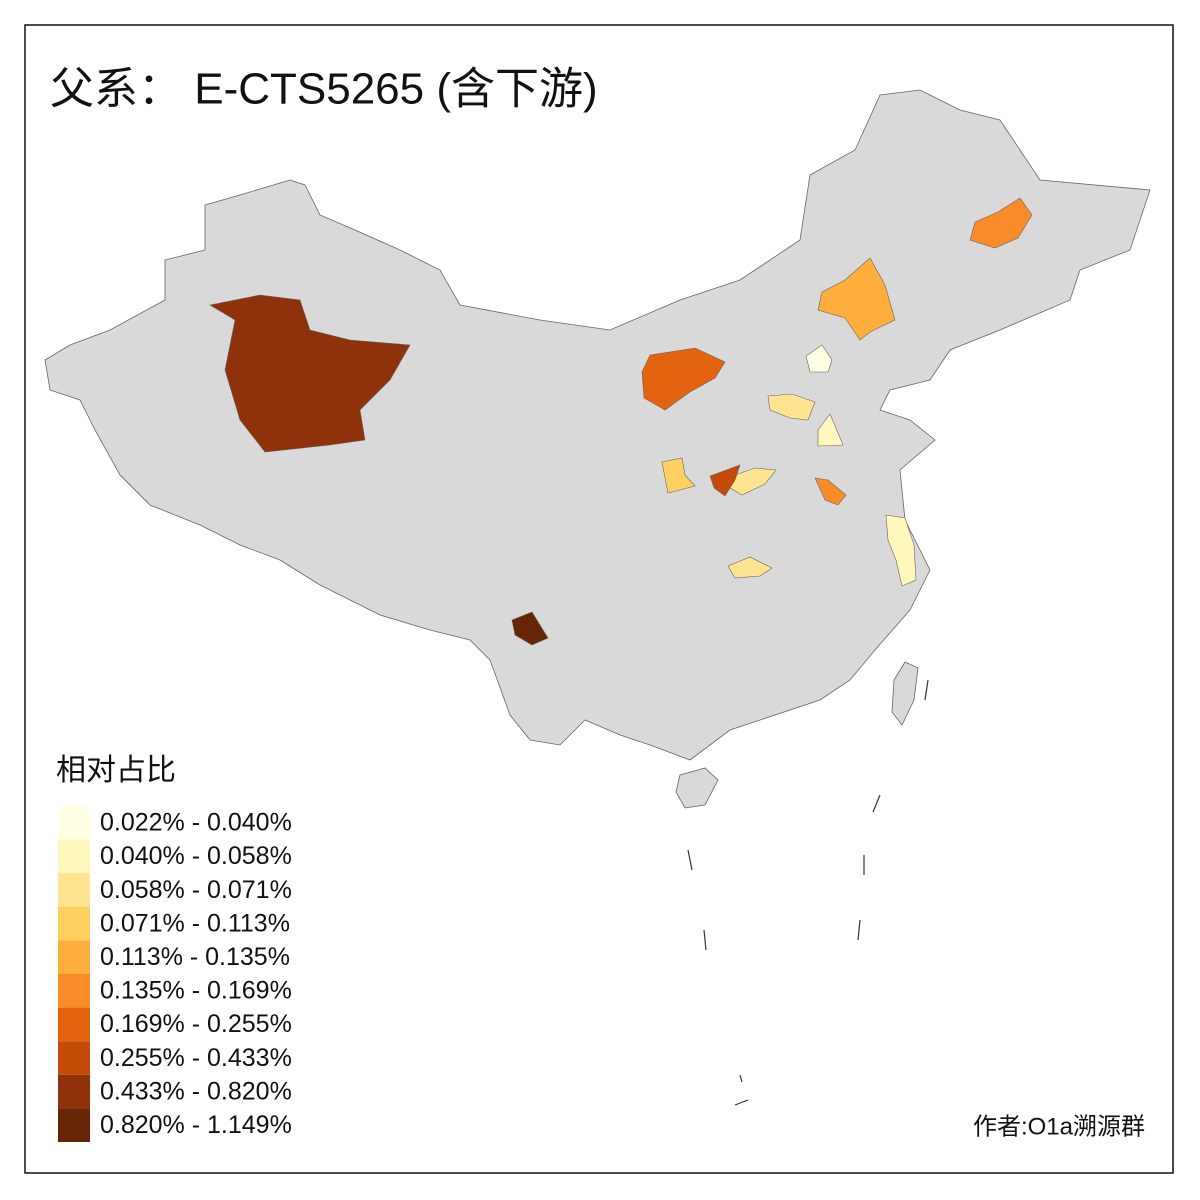 The width and height of the screenshot is (1200, 1200). I want to click on legend-label: 0.255% - 0.433%, so click(196, 1058).